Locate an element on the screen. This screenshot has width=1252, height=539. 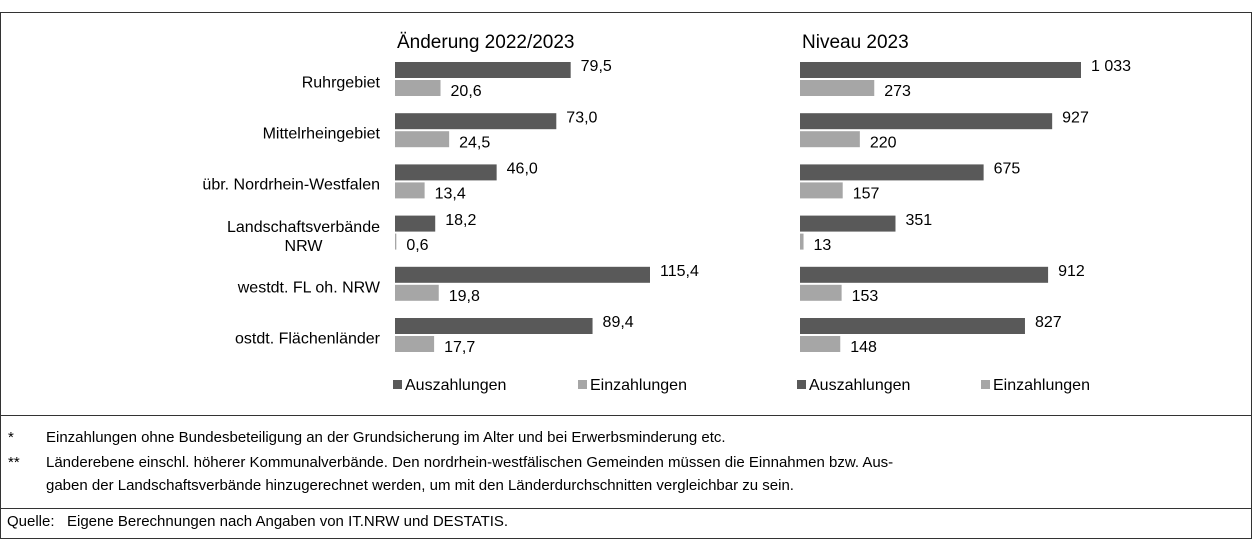
value-label: 912 is located at coordinates (1071, 271).